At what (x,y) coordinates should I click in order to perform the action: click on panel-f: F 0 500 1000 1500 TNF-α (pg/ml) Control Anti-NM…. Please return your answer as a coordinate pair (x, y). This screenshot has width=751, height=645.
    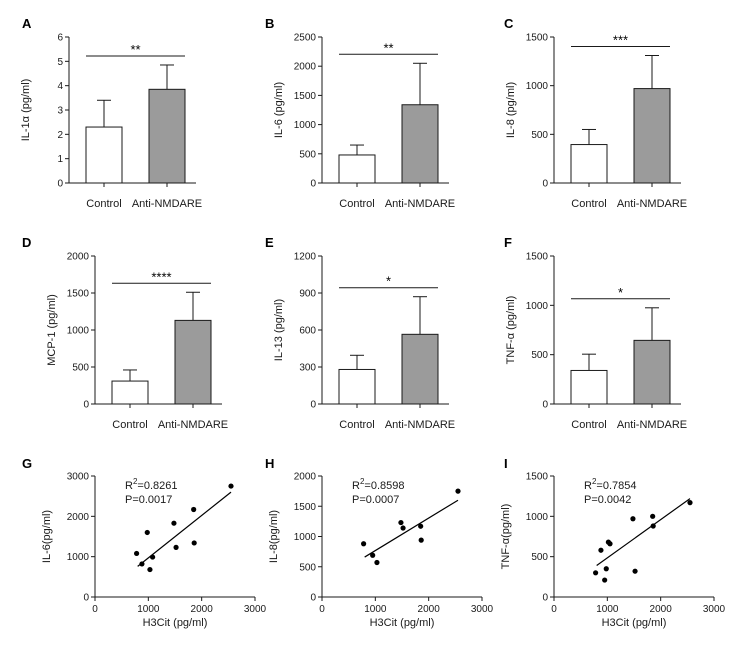
    Looking at the image, I should click on (595, 333).